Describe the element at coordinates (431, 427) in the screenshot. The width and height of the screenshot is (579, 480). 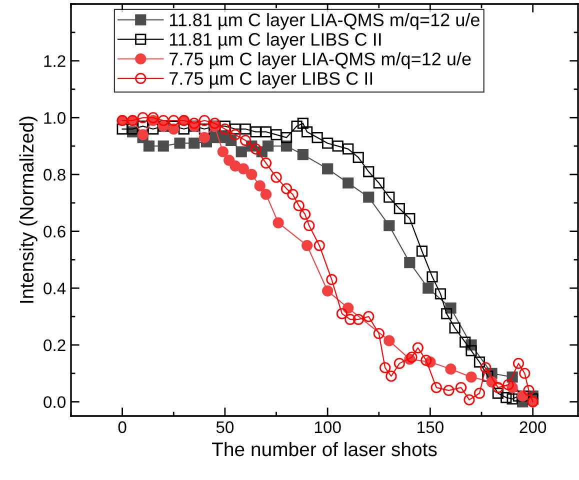
I see `x-tick-label: 150` at that location.